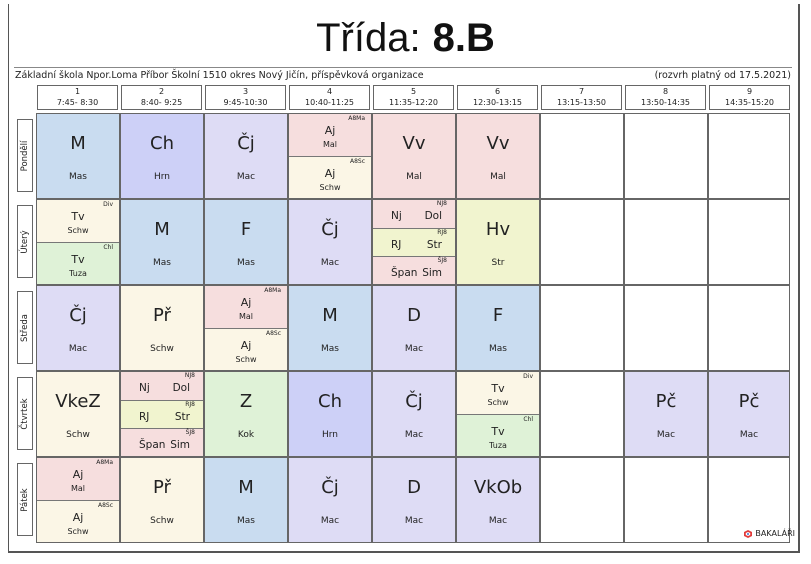 This screenshot has height=564, width=811. I want to click on title-prefix: Třída:, so click(368, 38).